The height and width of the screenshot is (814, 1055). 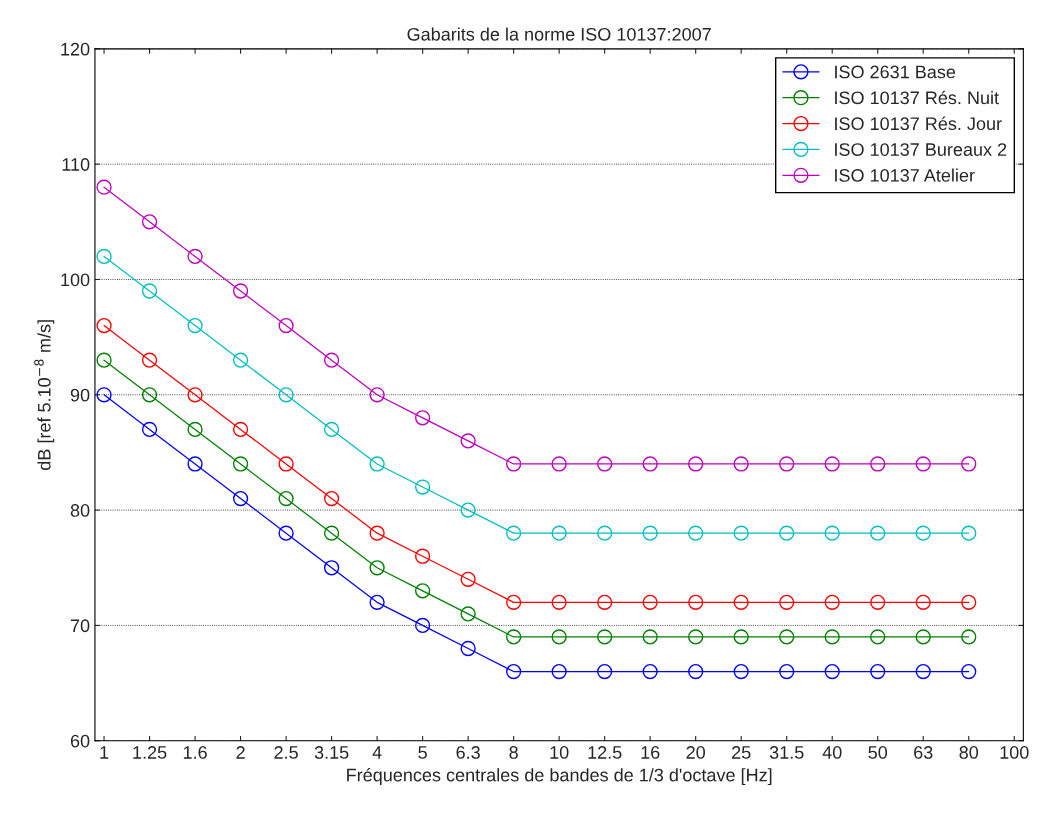 I want to click on x-tick-label: 1.6, so click(x=195, y=752).